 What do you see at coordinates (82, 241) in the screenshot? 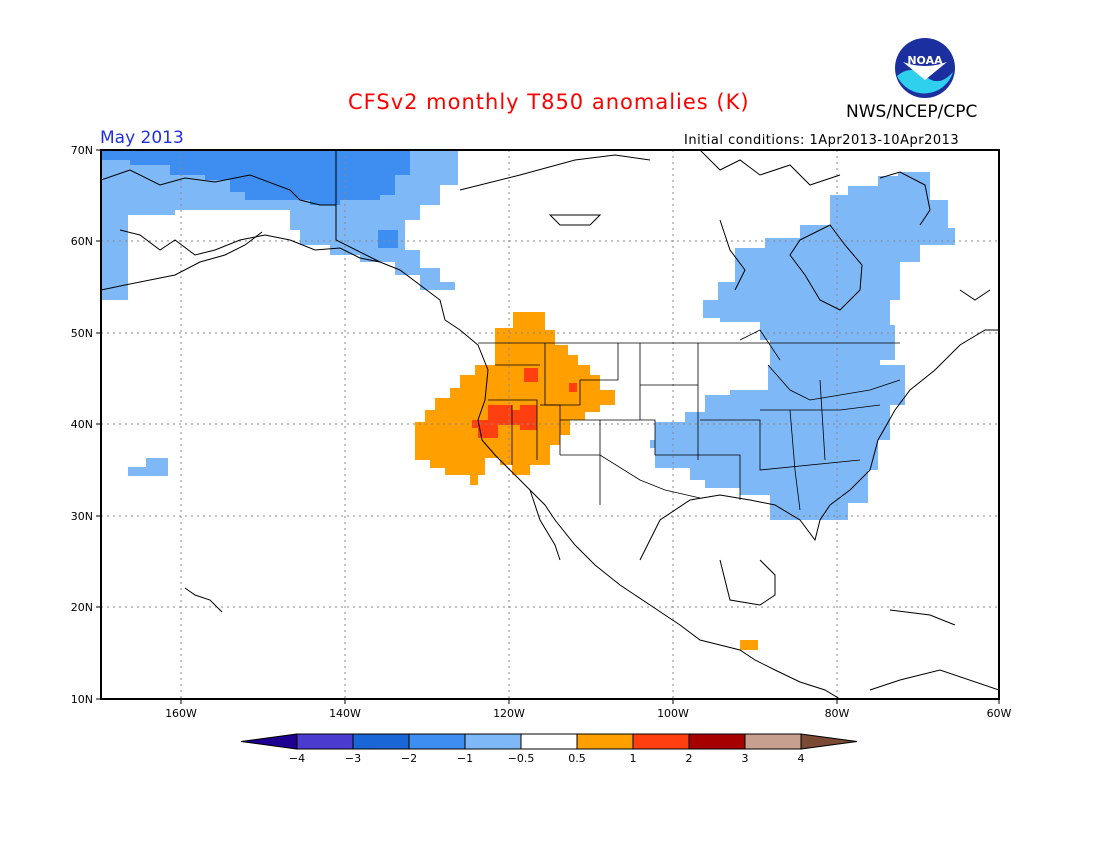
I see `lat-tick-60n: 60N` at bounding box center [82, 241].